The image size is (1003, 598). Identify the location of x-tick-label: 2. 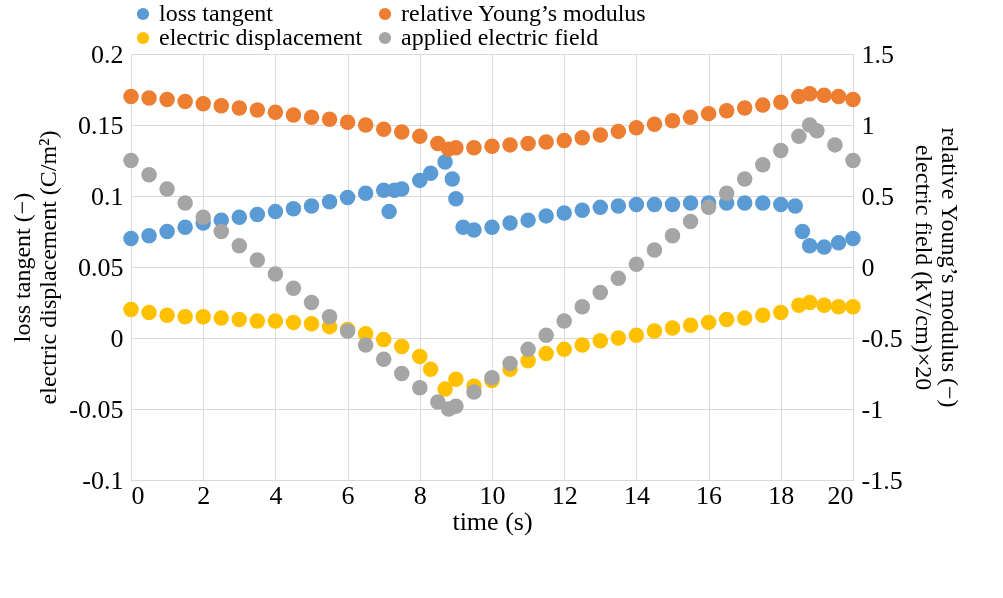
(204, 495).